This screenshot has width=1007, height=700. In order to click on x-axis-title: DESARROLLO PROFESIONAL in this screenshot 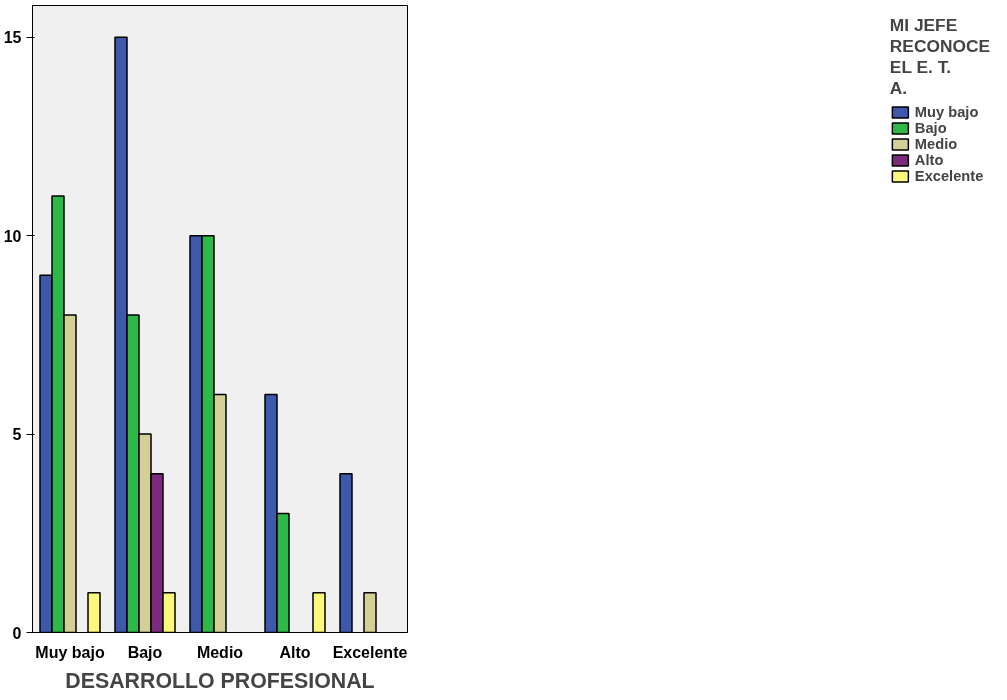, I will do `click(220, 680)`.